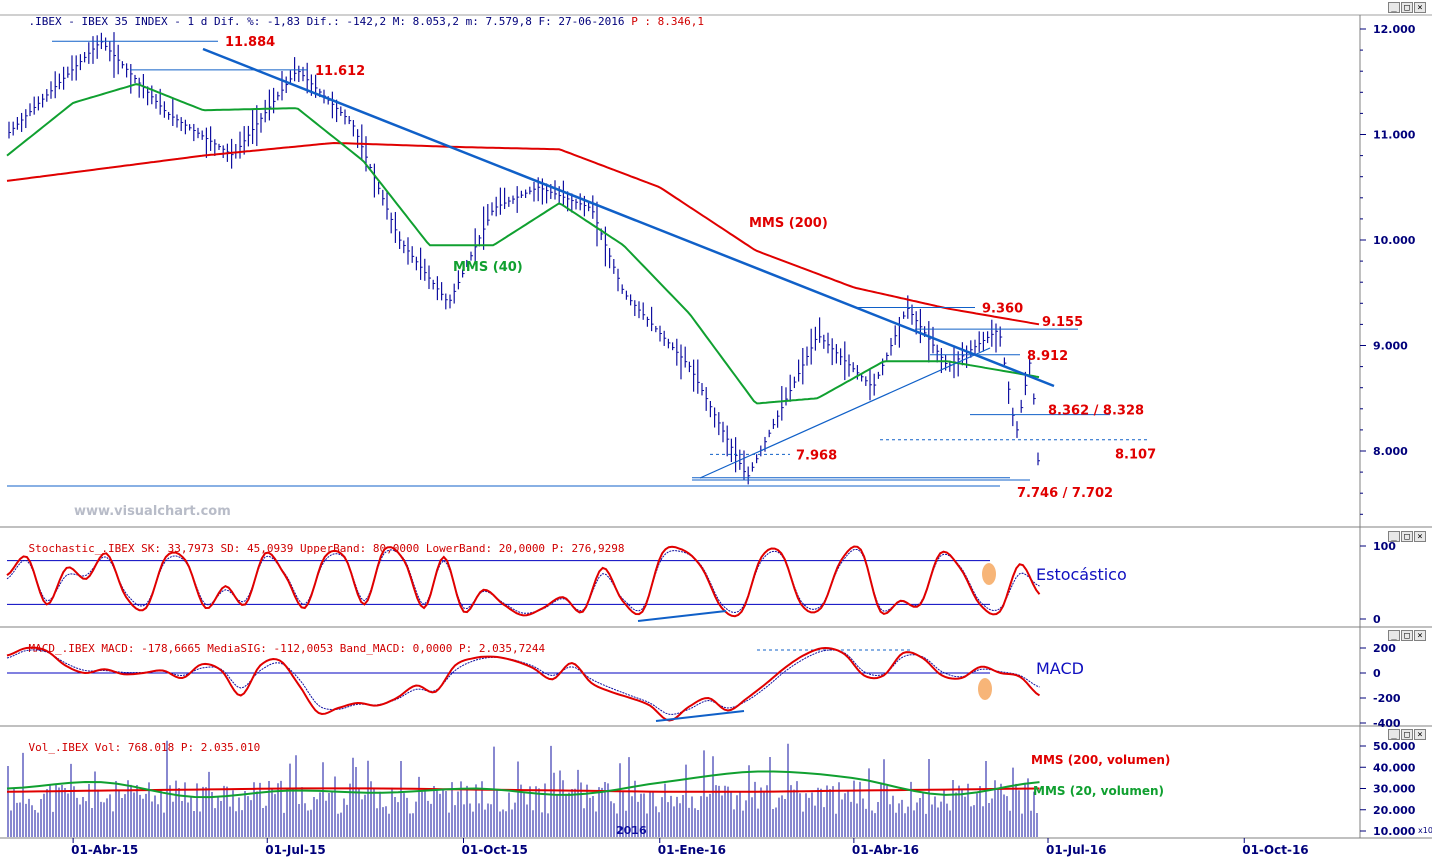 The image size is (1432, 857). What do you see at coordinates (220, 747) in the screenshot?
I see `vol-p-text: P: 2.035.010` at bounding box center [220, 747].